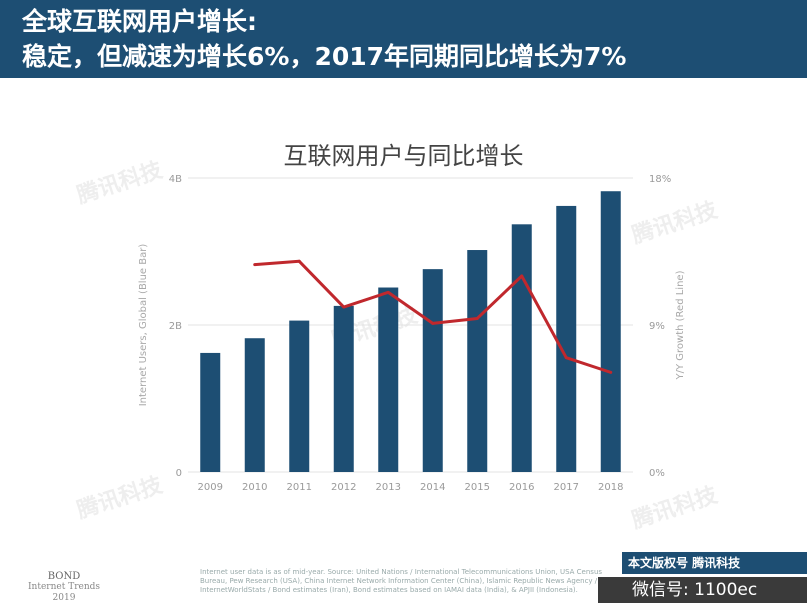  What do you see at coordinates (143, 325) in the screenshot?
I see `y-left-axis-label: Internet Users, Global (Blue Bar)` at bounding box center [143, 325].